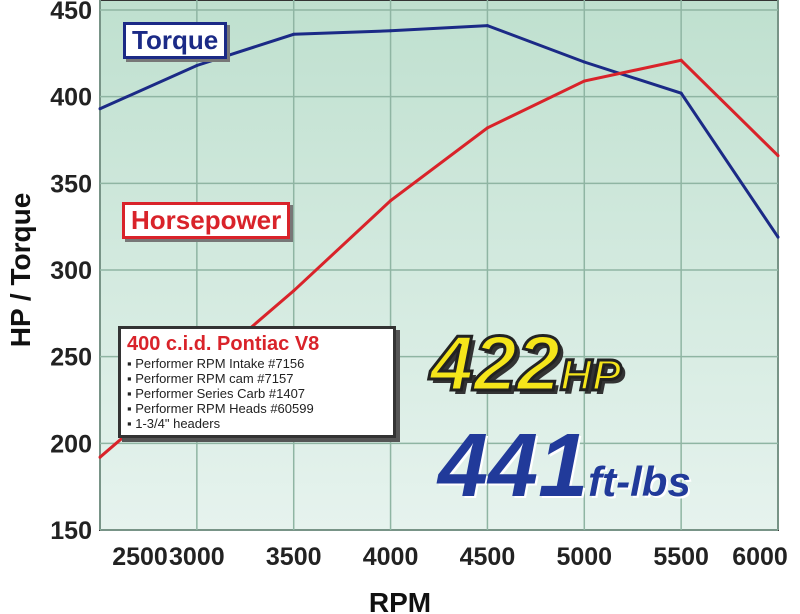  Describe the element at coordinates (591, 376) in the screenshot. I see `hp-unit: HP` at that location.